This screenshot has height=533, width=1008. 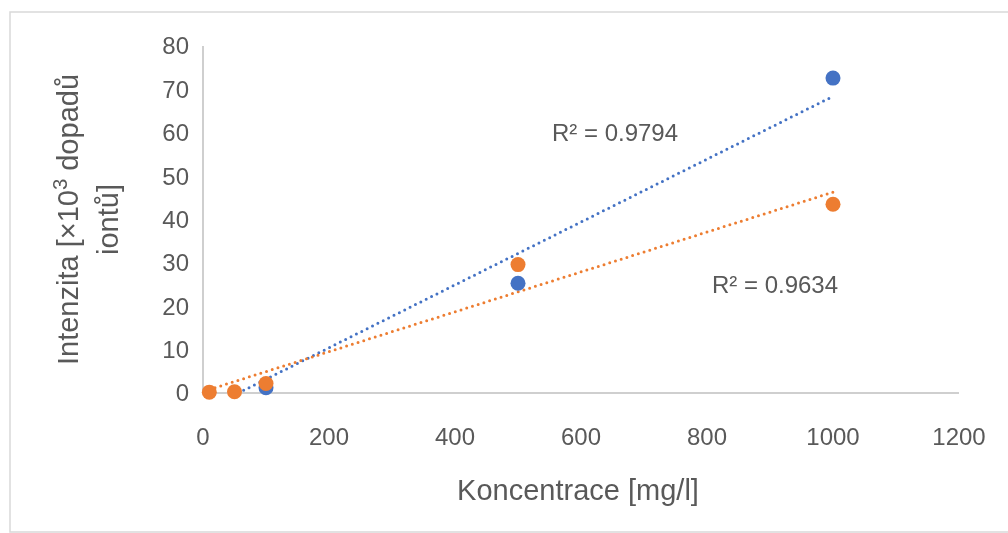 What do you see at coordinates (707, 436) in the screenshot?
I see `x-tick-label: 800` at bounding box center [707, 436].